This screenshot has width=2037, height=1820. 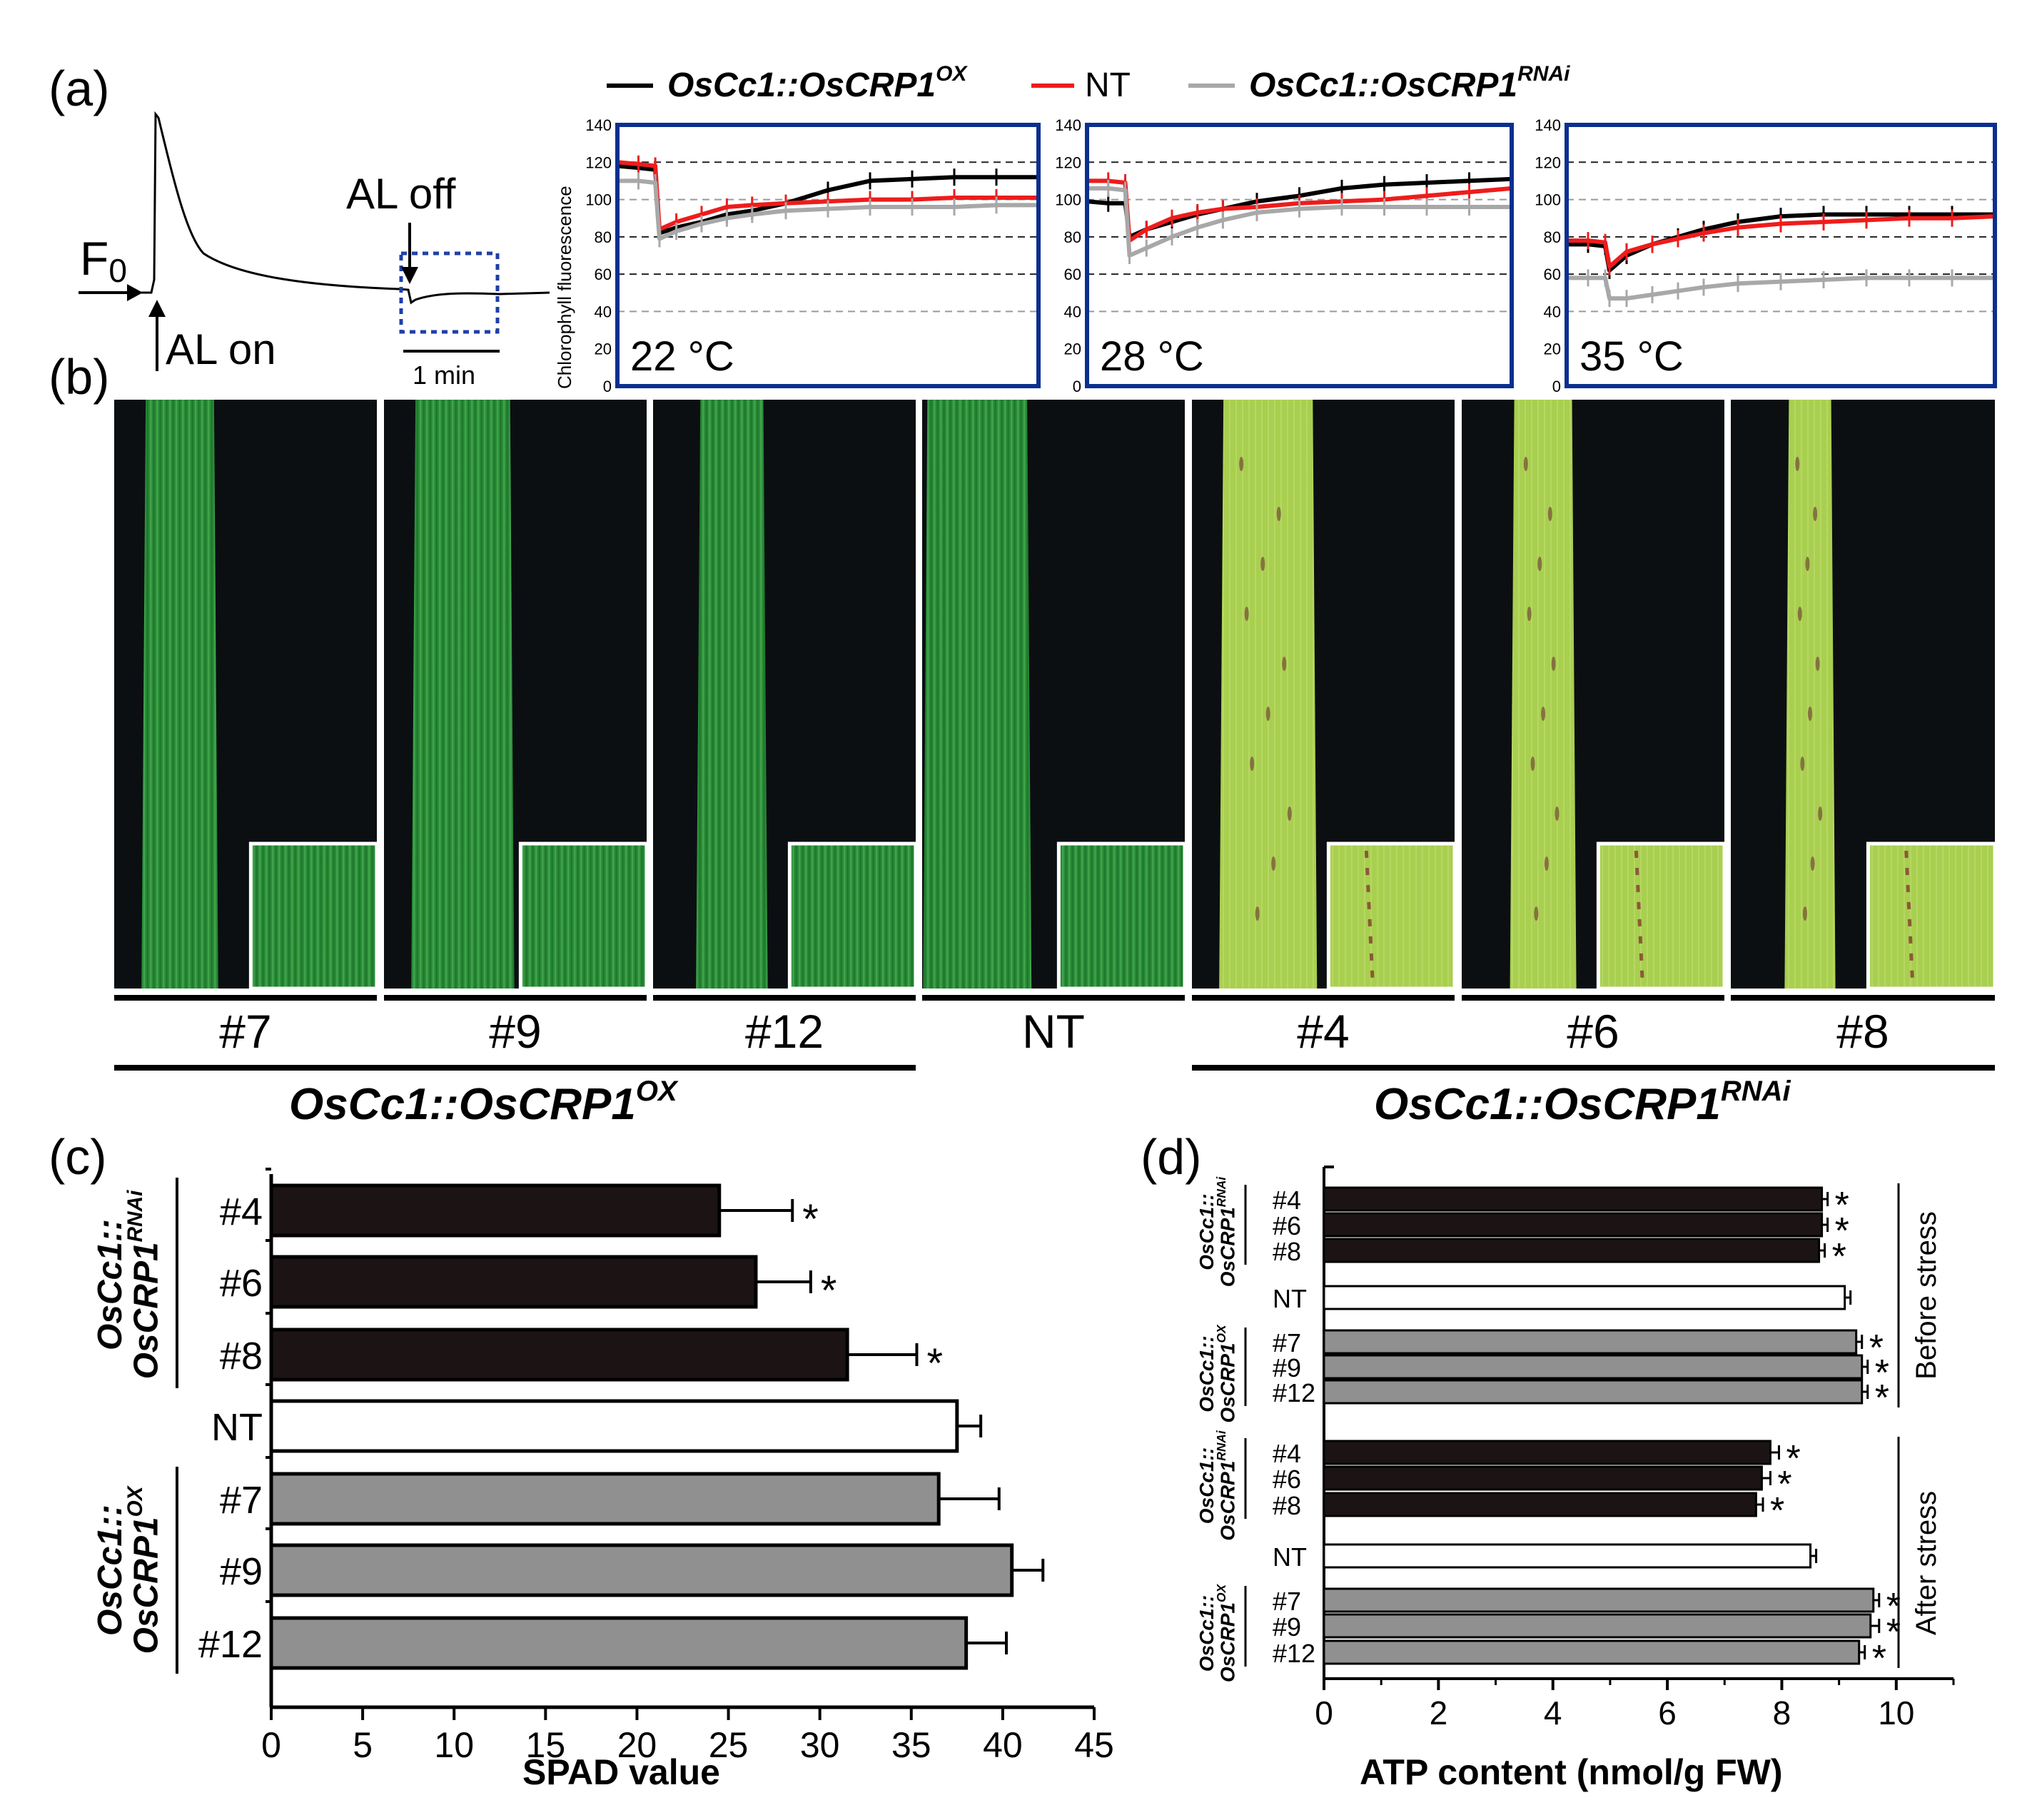 I want to click on leaf-panel-1: #7, so click(x=246, y=729).